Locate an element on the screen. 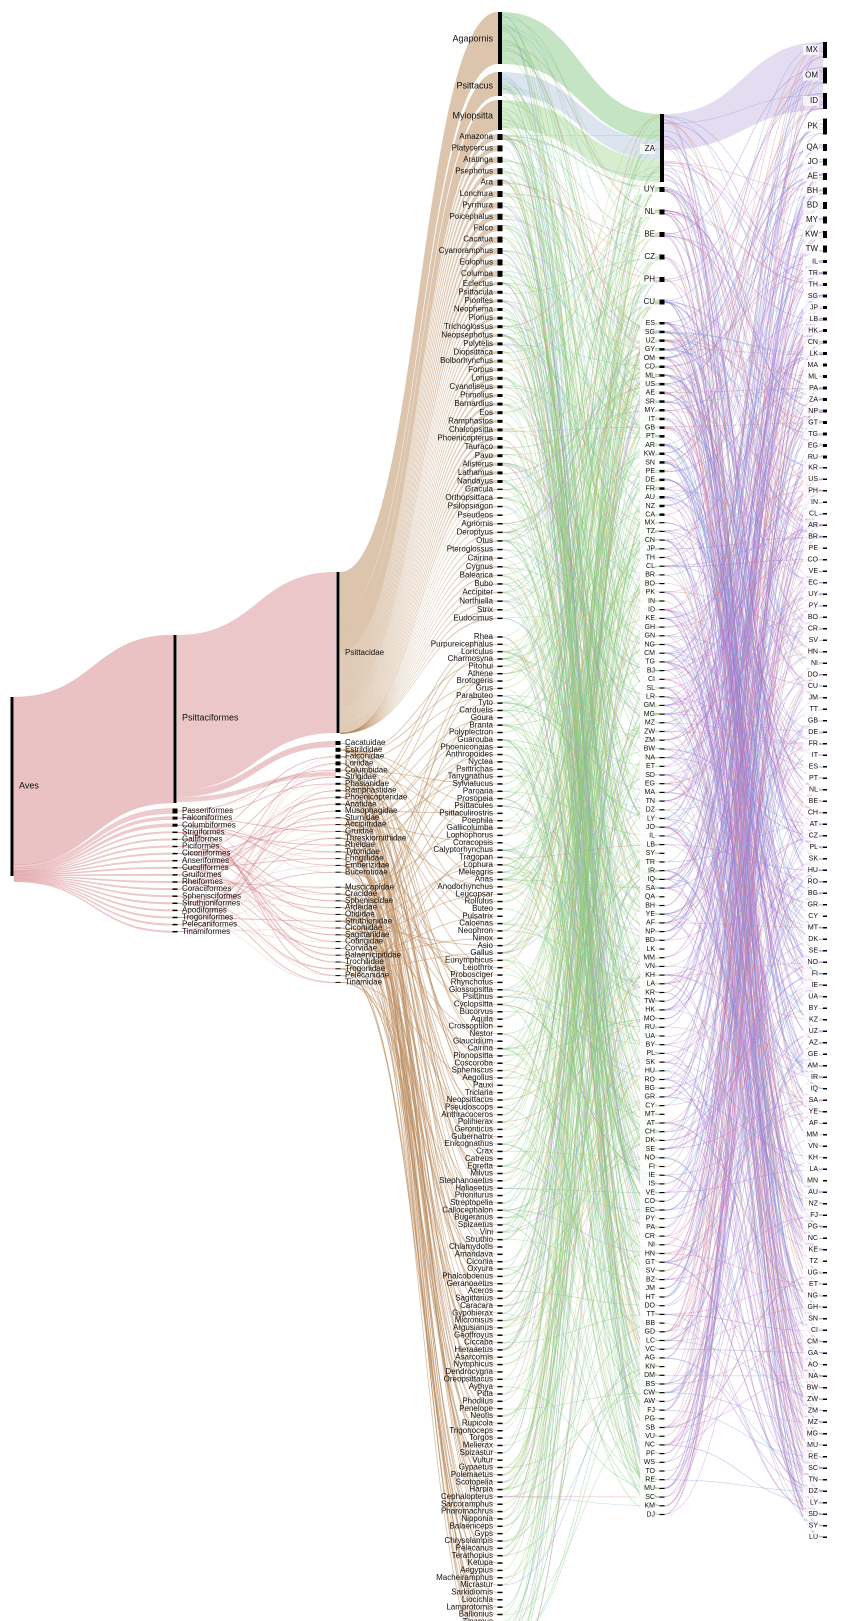 Image resolution: width=854 pixels, height=1621 pixels. flow-psittacidae-ara is located at coordinates (419, 423).